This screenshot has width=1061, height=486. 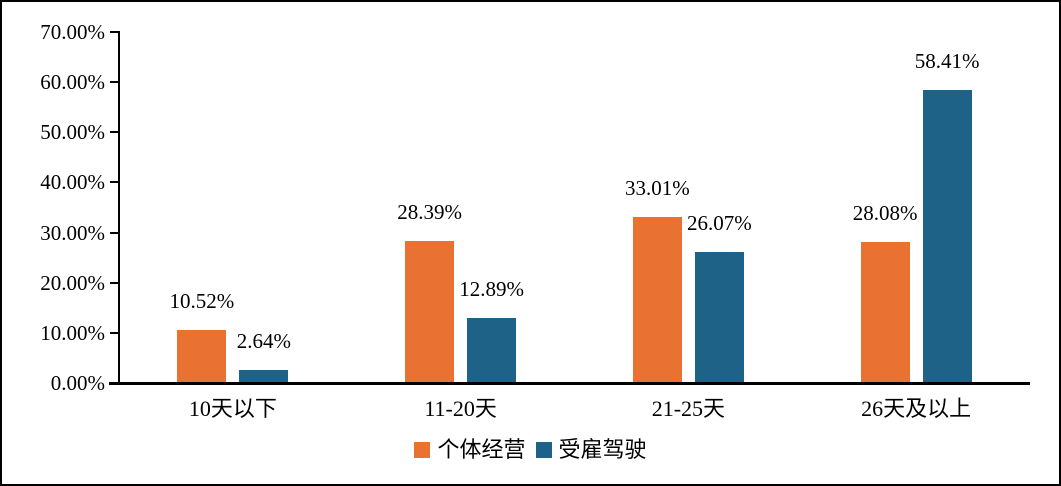 I want to click on bar-series1-group1, so click(x=202, y=356).